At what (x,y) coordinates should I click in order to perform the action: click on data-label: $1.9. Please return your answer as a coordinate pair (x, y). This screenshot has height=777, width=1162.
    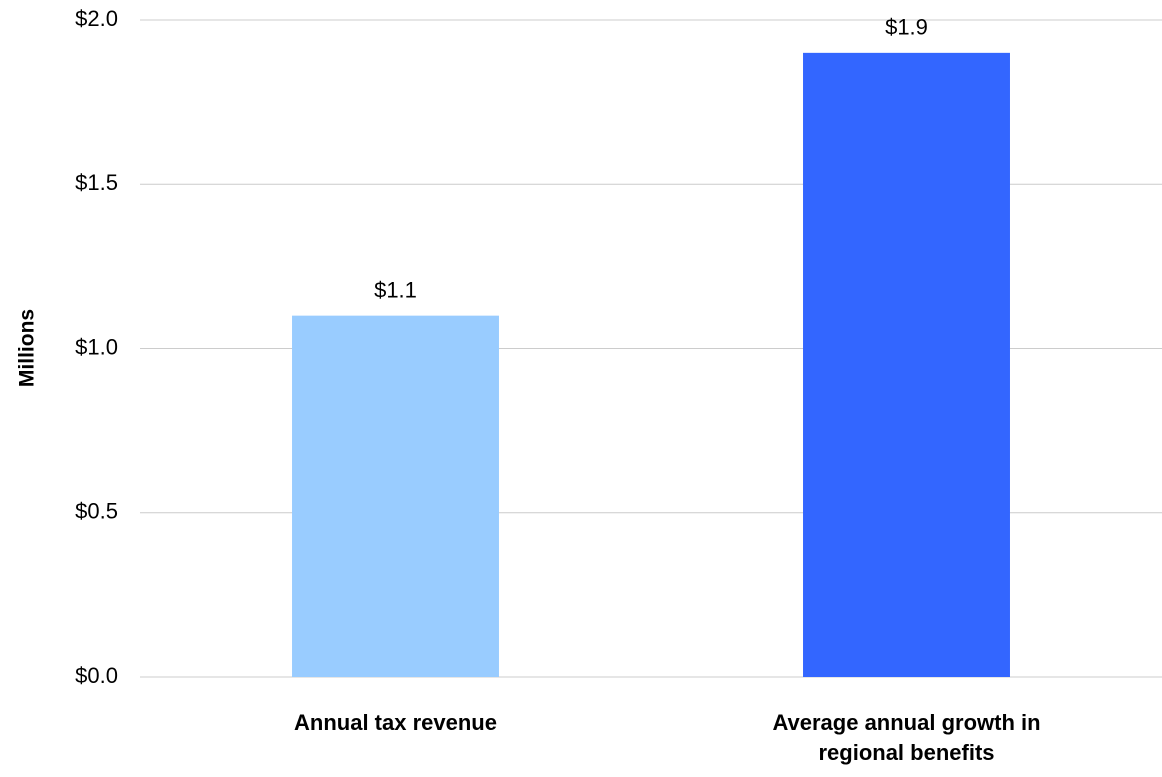
    Looking at the image, I should click on (906, 27).